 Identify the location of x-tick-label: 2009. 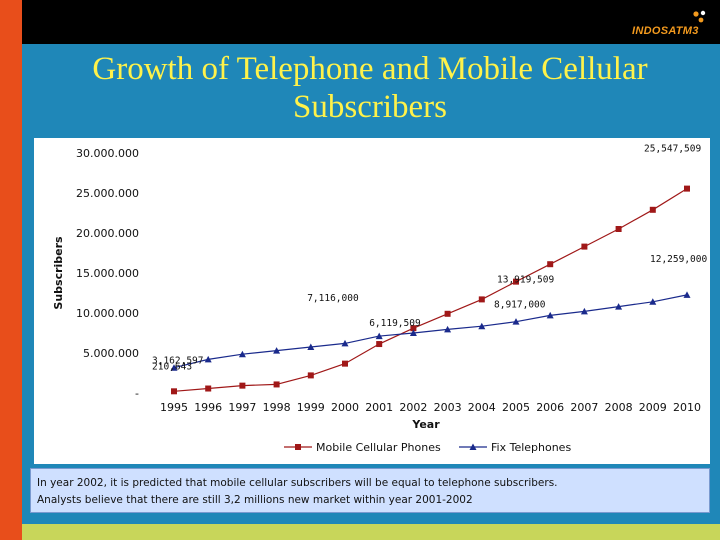
(653, 407).